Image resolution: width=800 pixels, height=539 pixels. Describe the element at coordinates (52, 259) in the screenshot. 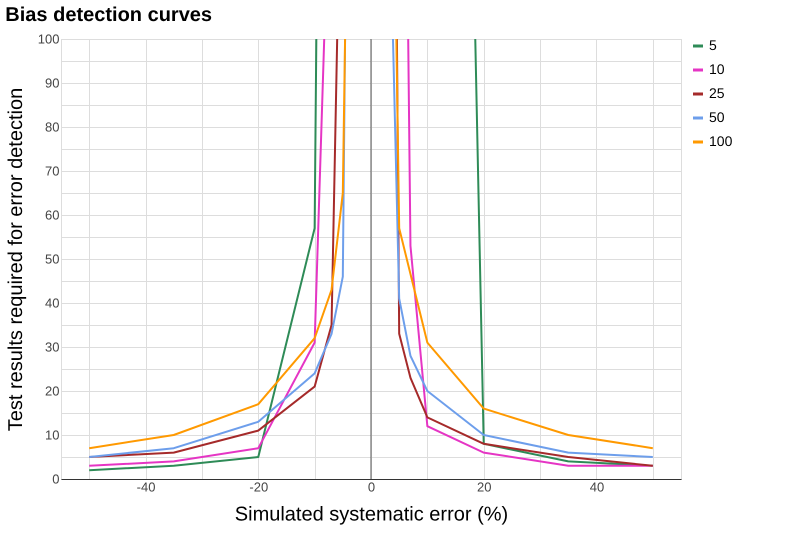

I see `y-tick-label: 50` at that location.